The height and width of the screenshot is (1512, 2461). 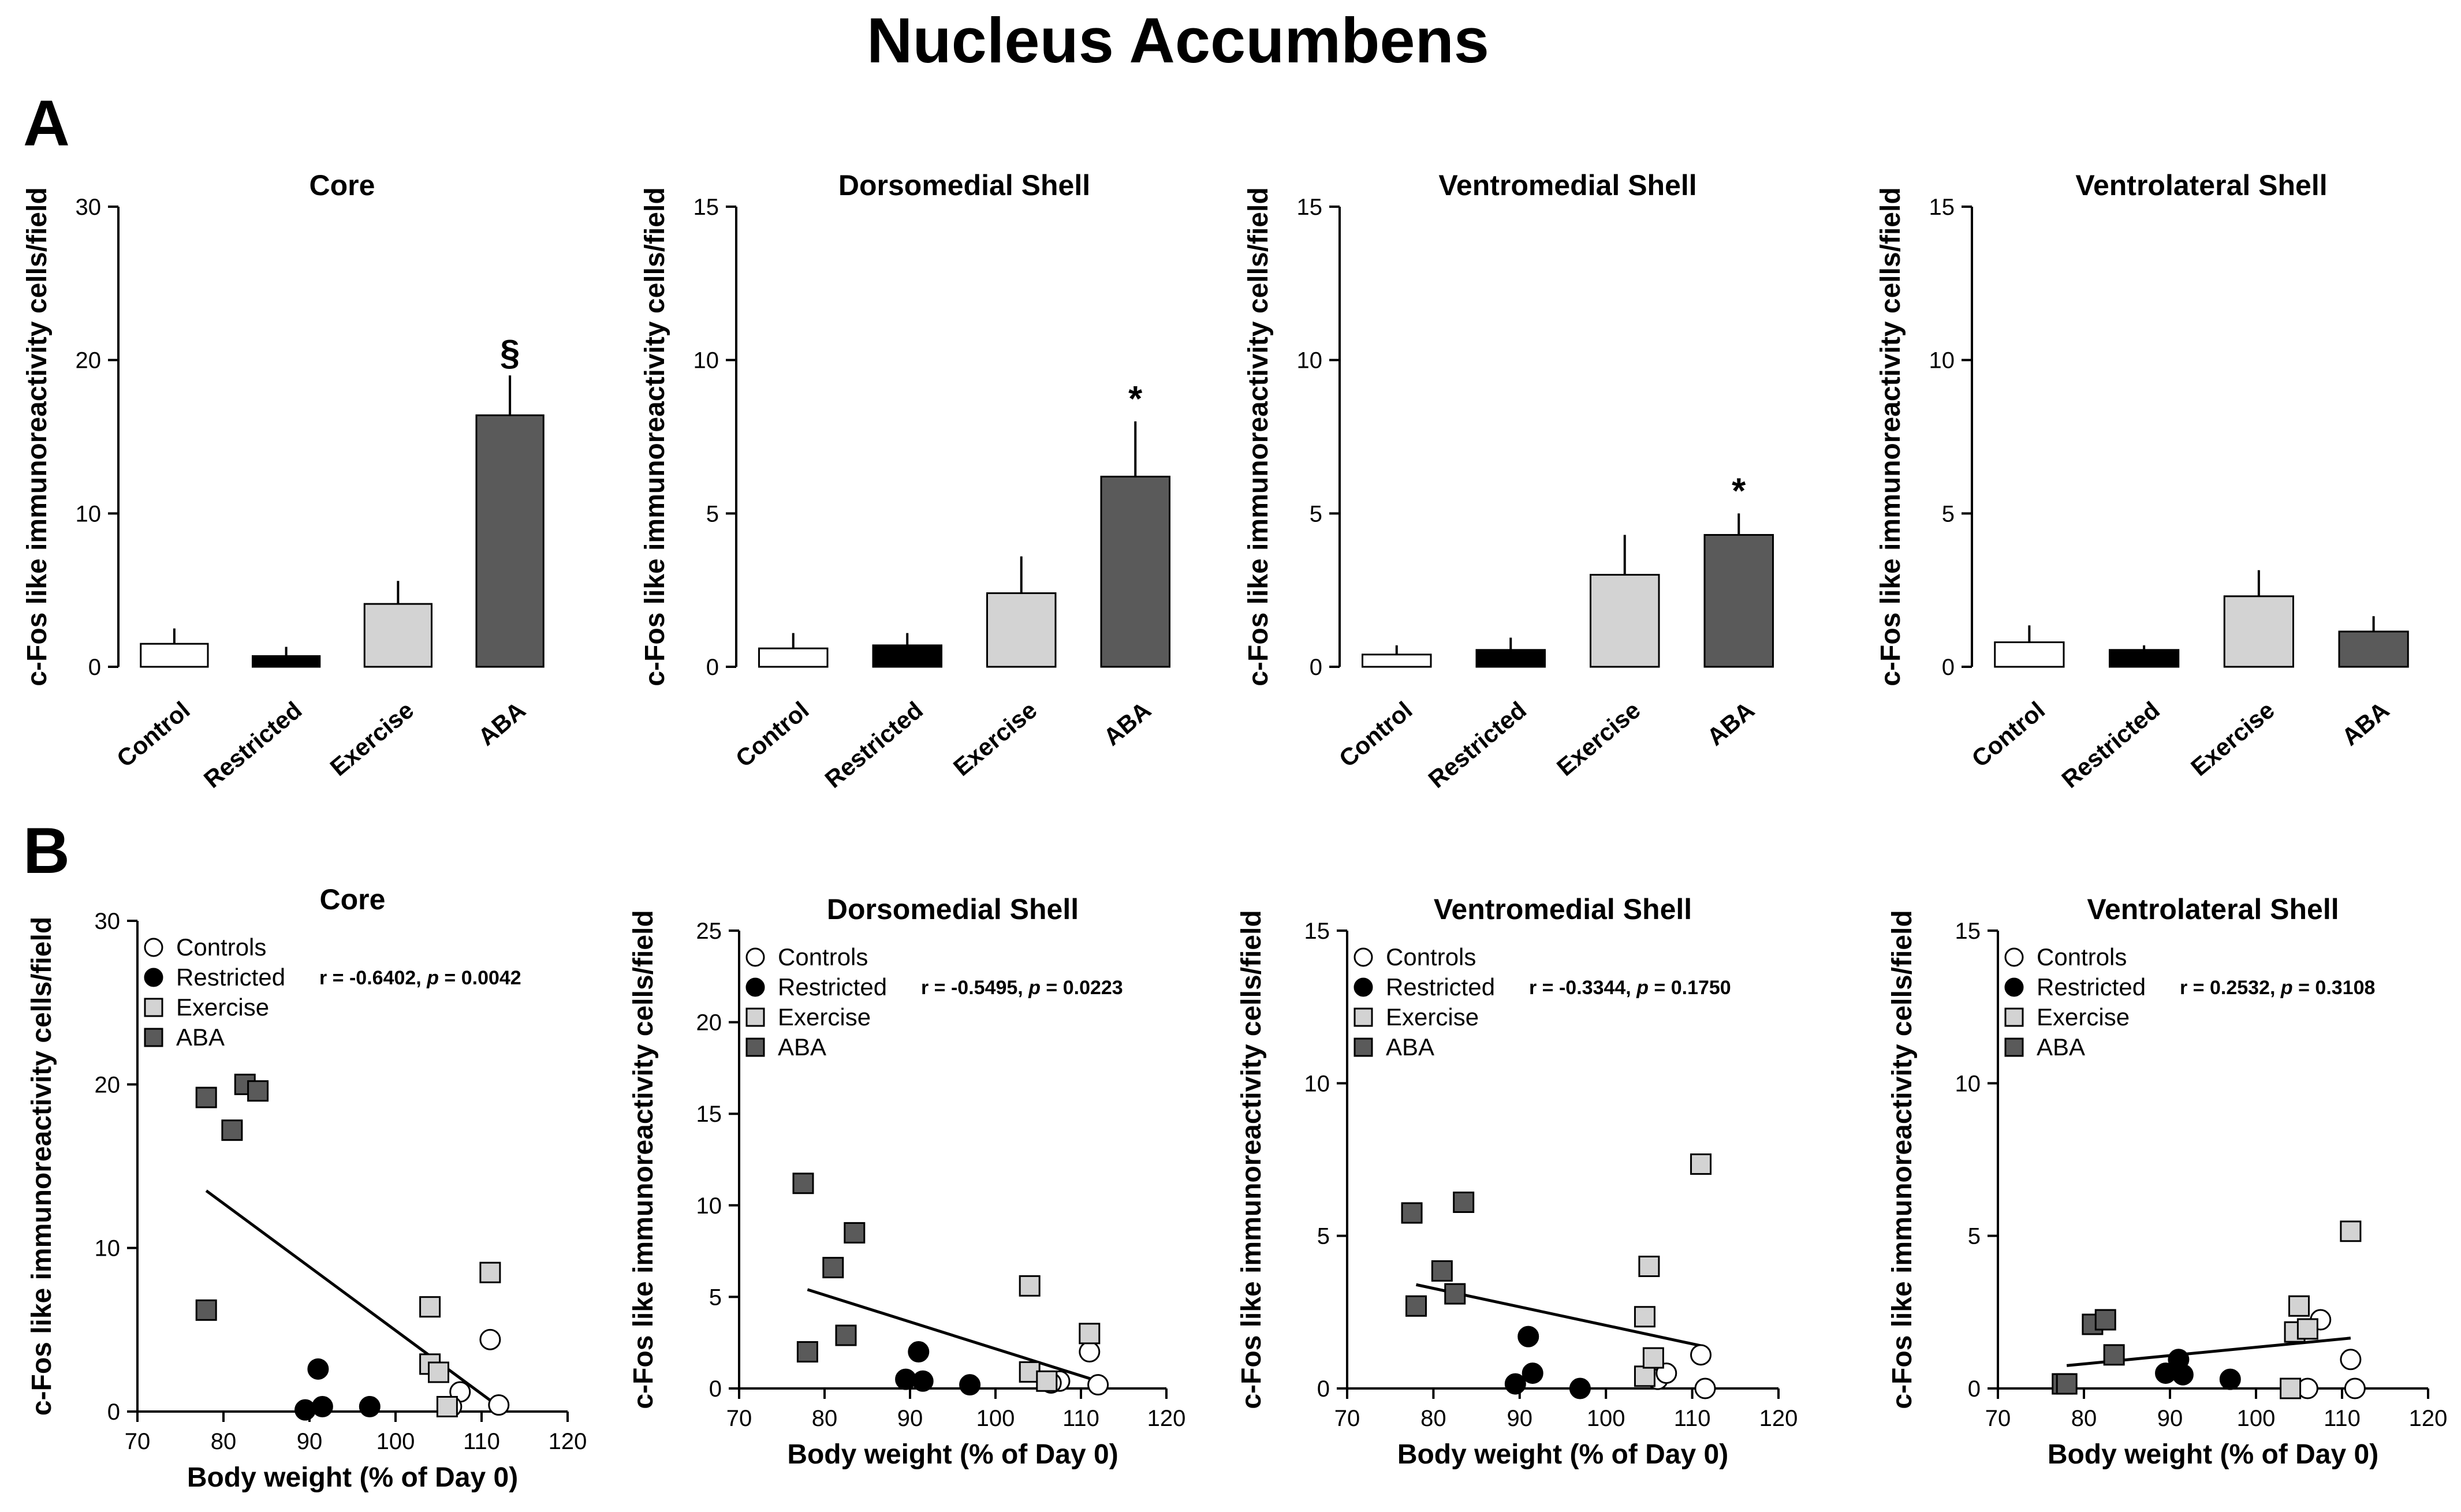 I want to click on chart-title: Ventrolateral Shell, so click(x=2201, y=185).